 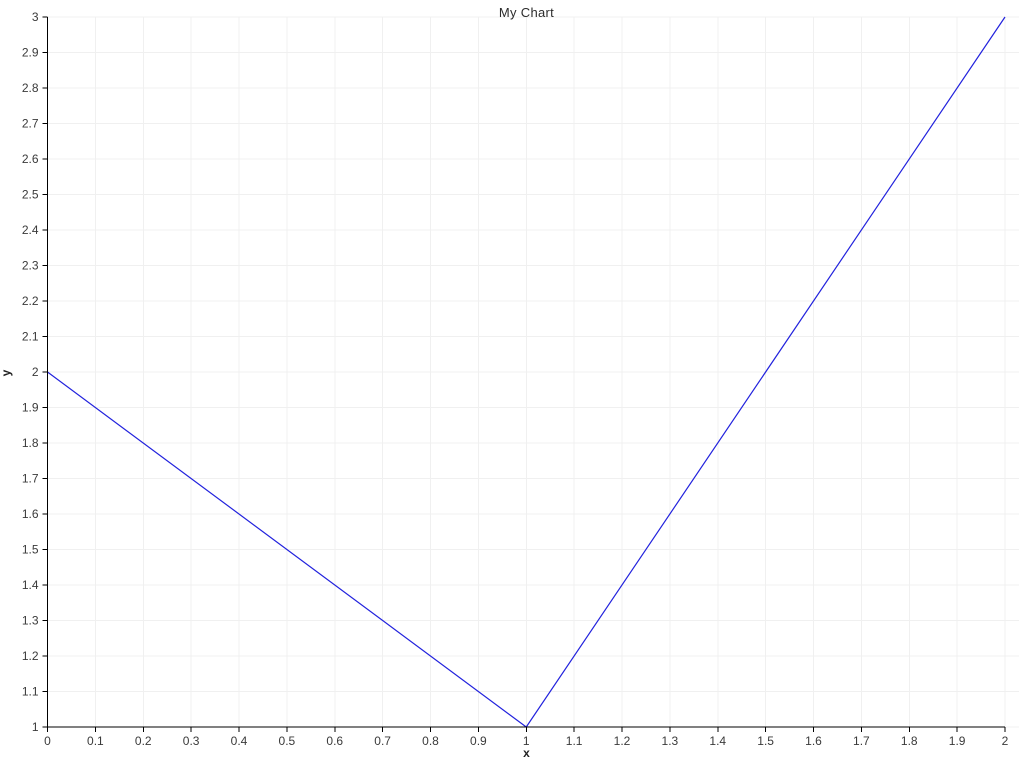 What do you see at coordinates (30, 195) in the screenshot?
I see `y-tick-label: 2.5` at bounding box center [30, 195].